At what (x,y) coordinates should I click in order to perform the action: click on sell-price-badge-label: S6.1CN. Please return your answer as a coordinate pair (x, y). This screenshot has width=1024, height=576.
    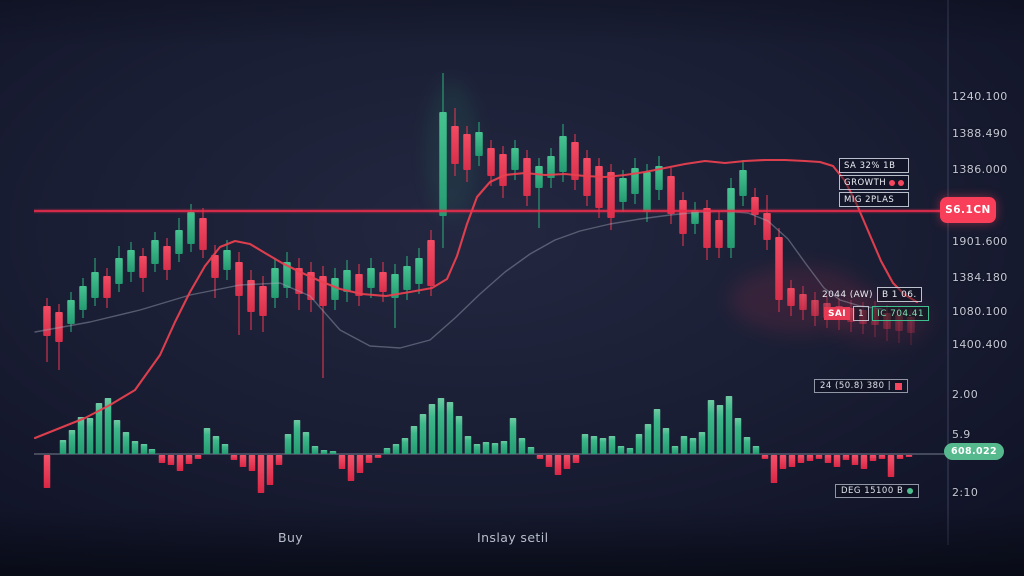
    Looking at the image, I should click on (968, 210).